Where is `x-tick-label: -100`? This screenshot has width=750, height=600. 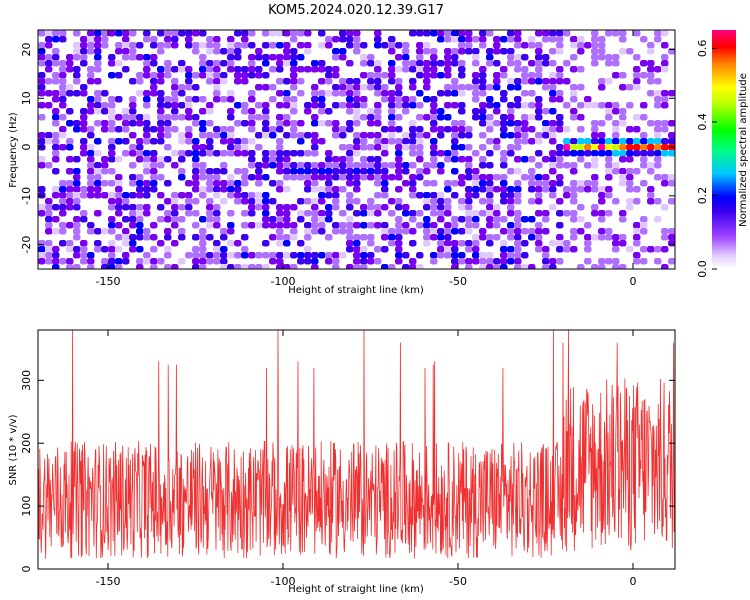
x-tick-label: -100 is located at coordinates (283, 581).